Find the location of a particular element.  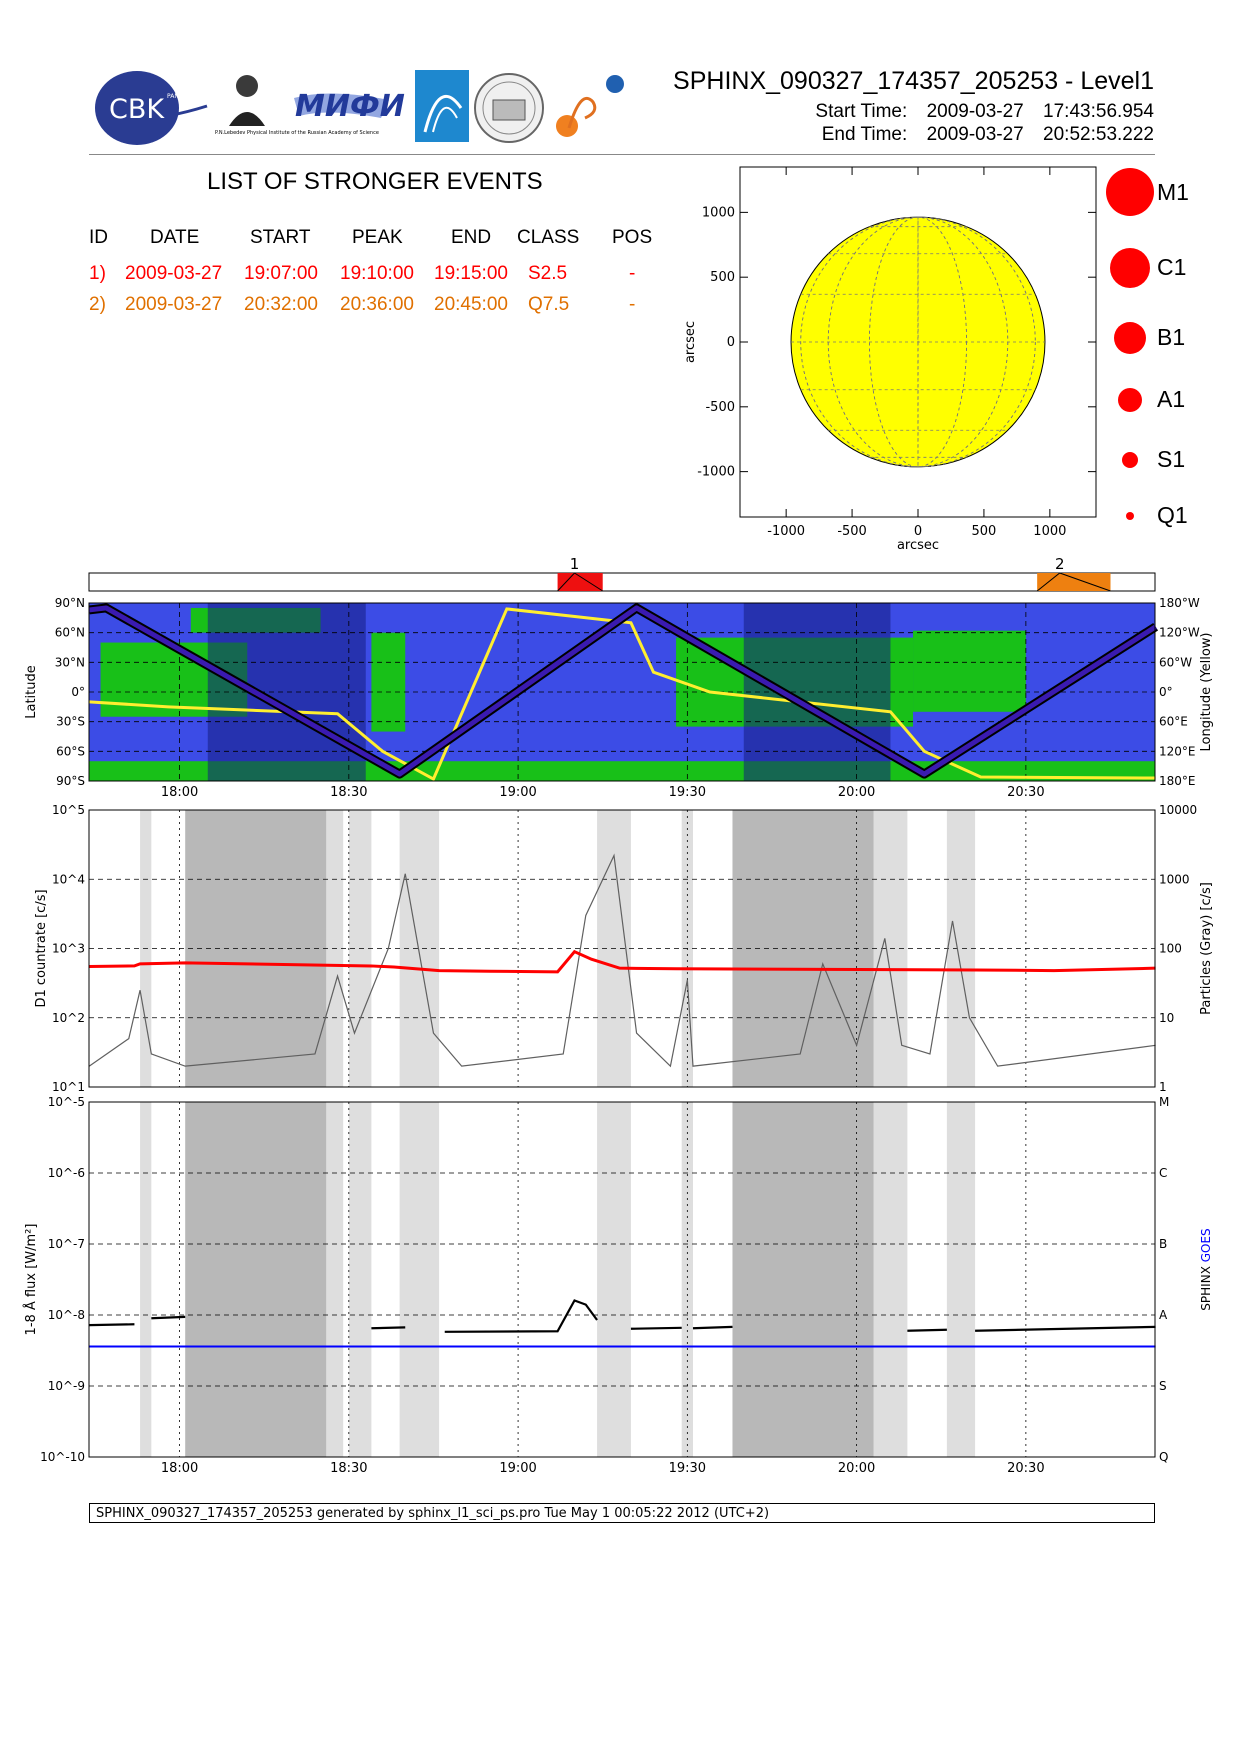

col-start: START is located at coordinates (280, 237).